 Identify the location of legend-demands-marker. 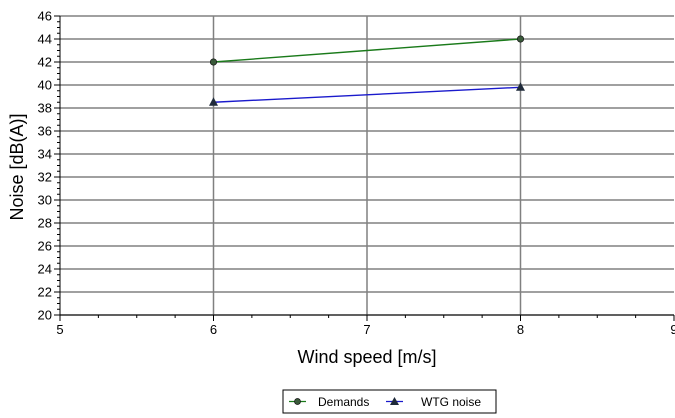
(297, 401).